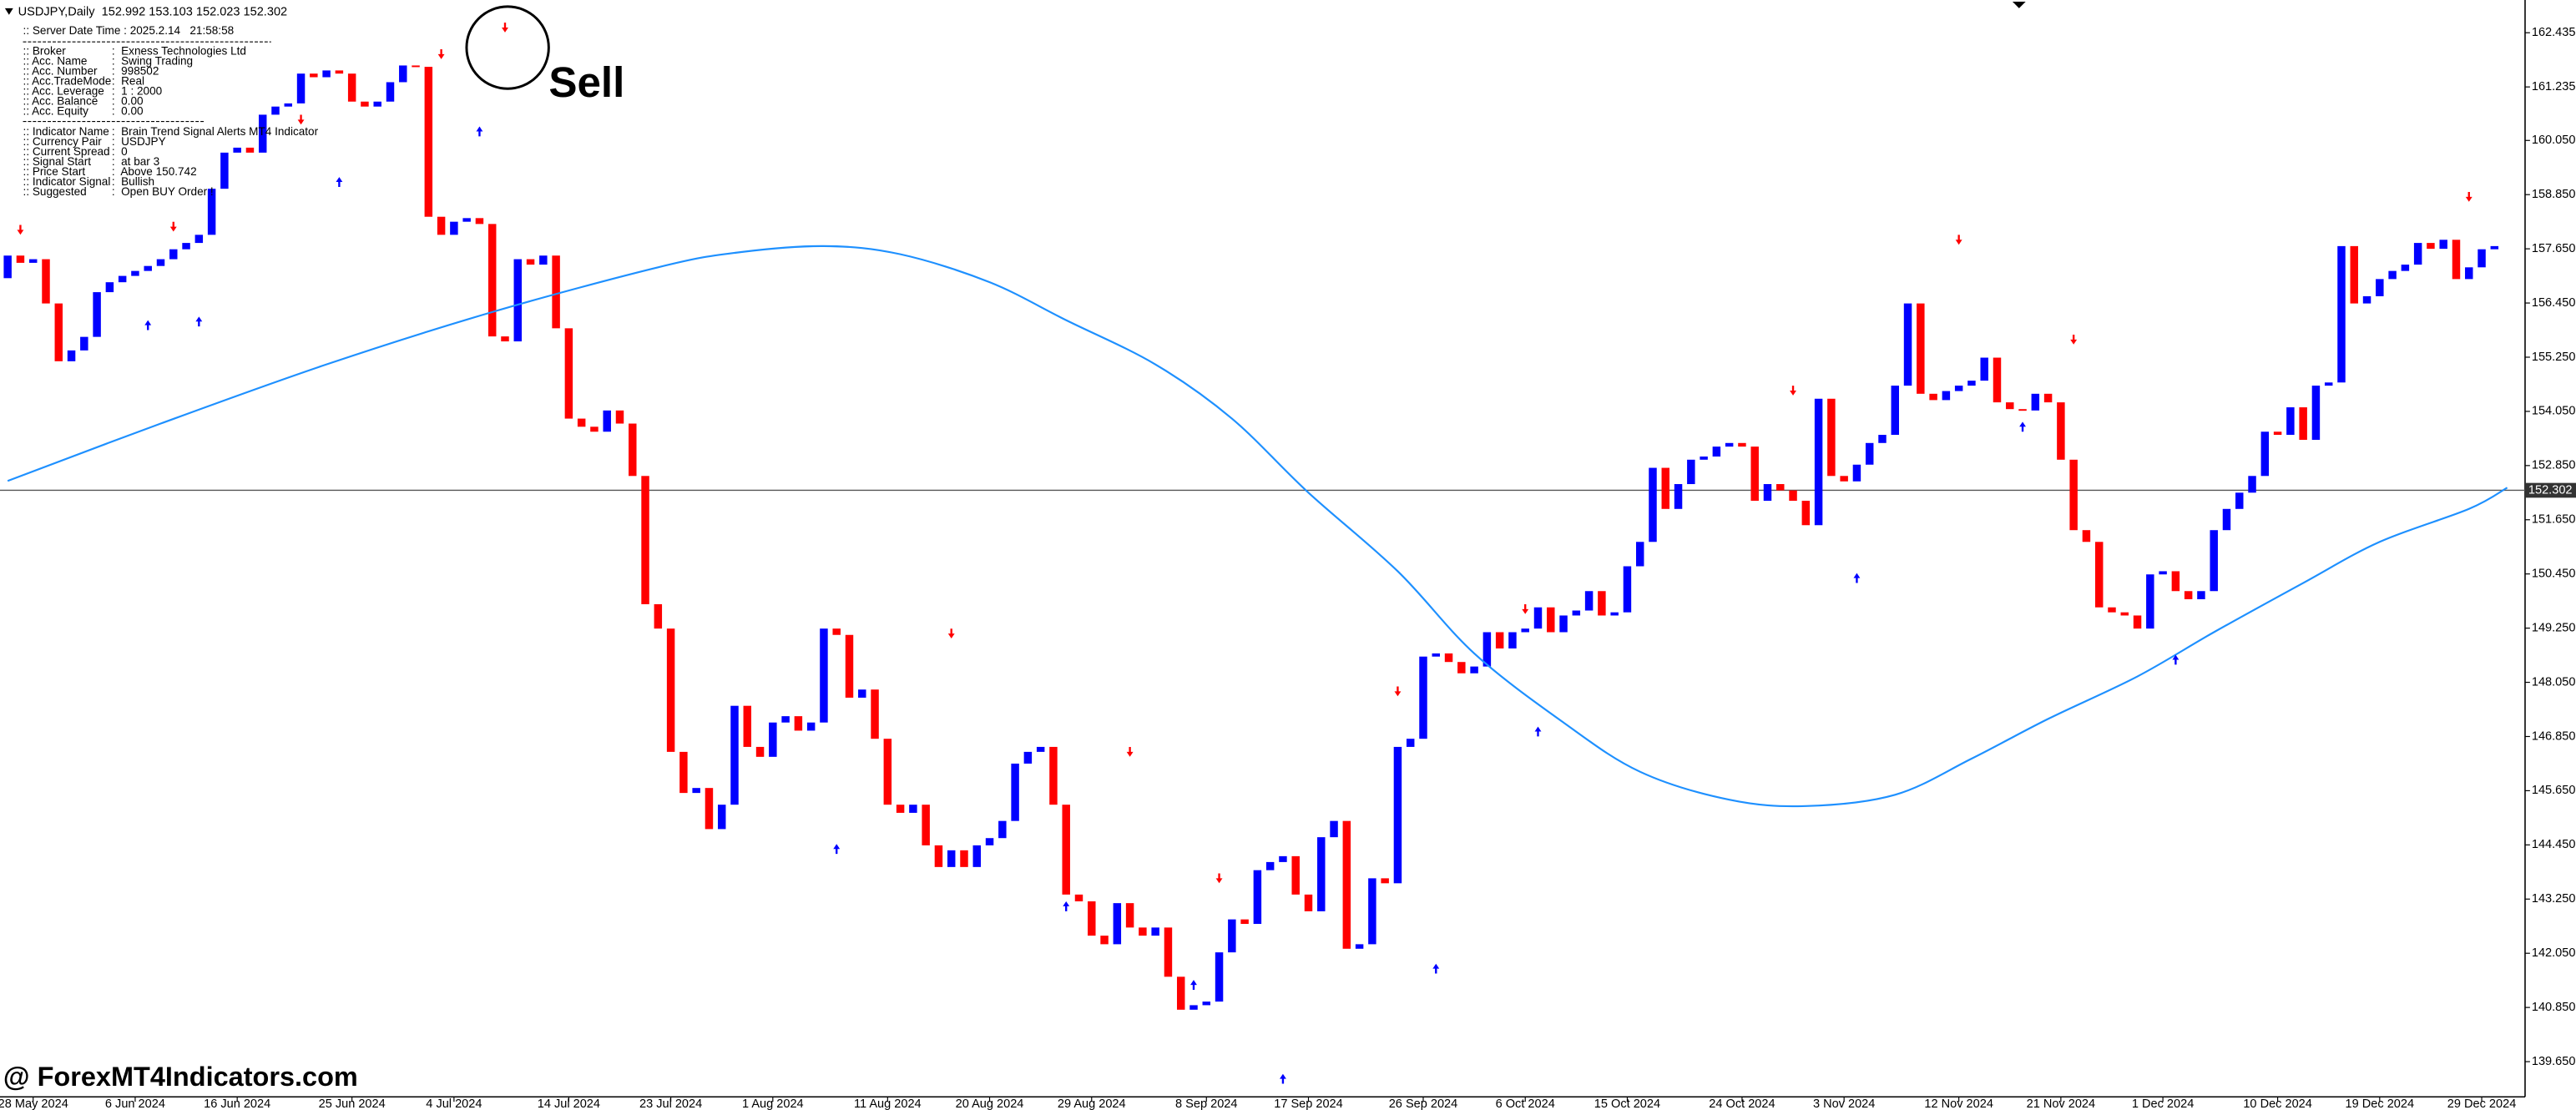 Image resolution: width=2576 pixels, height=1110 pixels. I want to click on header-triangle, so click(8, 11).